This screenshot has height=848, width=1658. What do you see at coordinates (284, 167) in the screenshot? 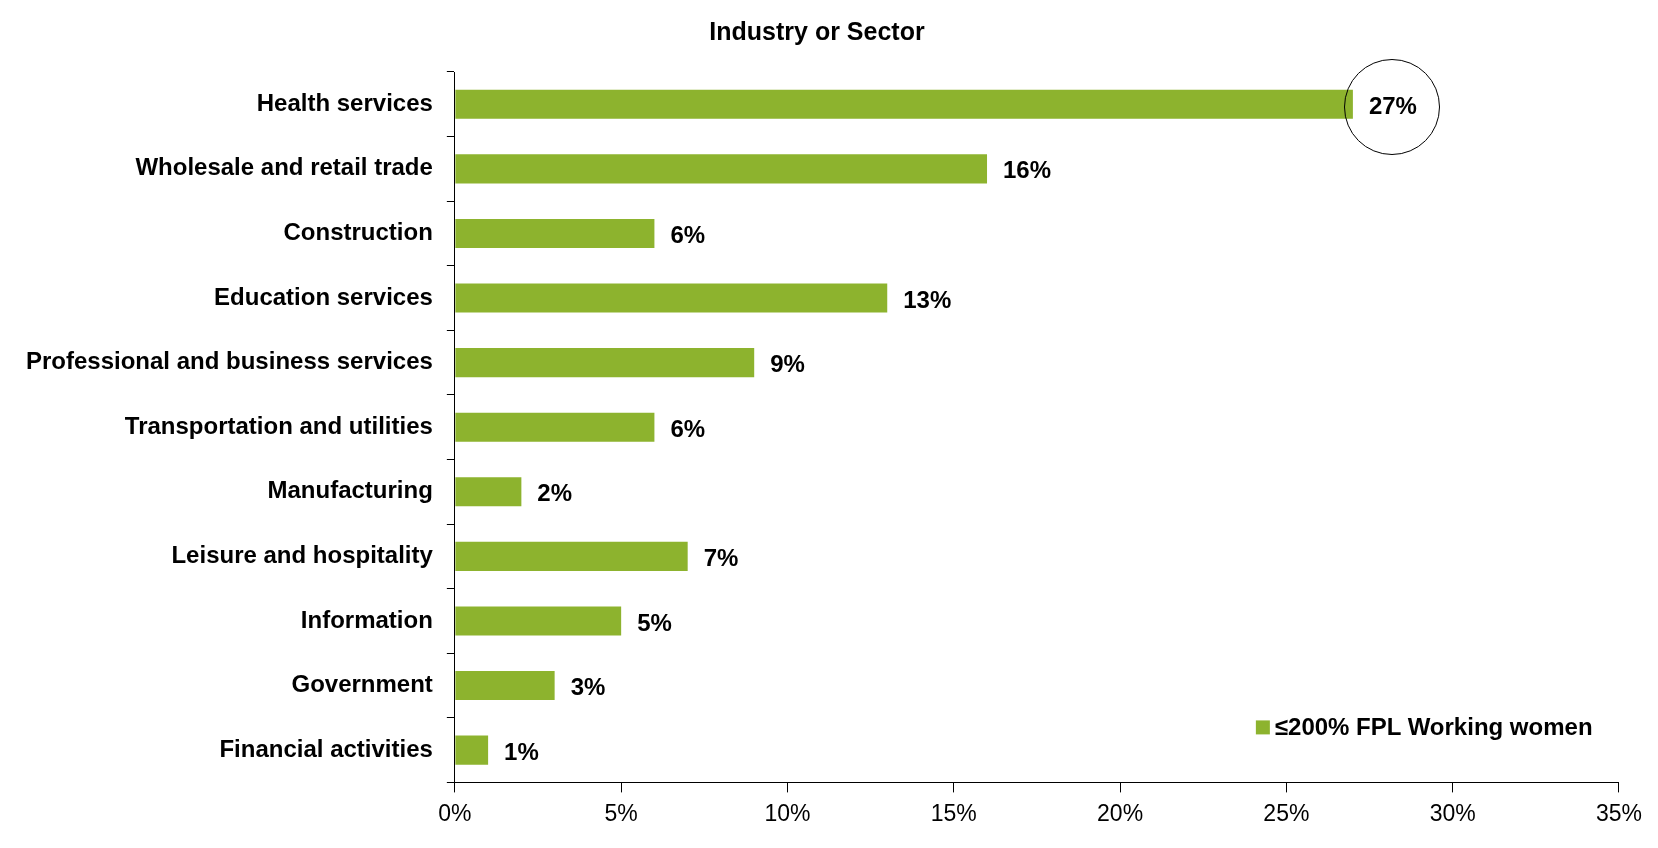
I see `y-tick-label: Wholesale and retail trade` at bounding box center [284, 167].